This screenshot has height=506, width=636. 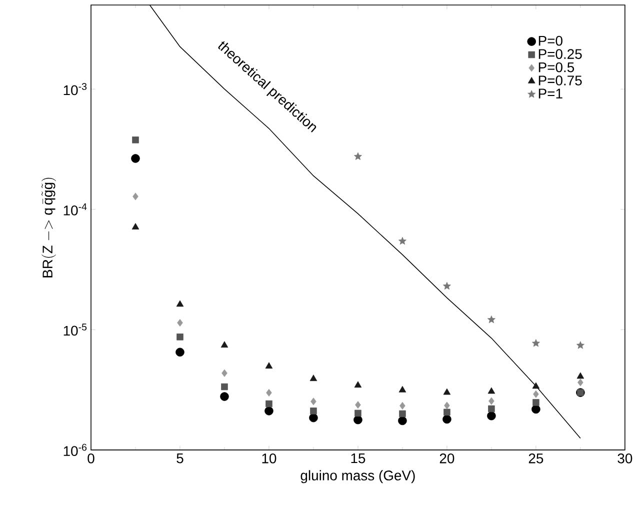 I want to click on x-axis-title: gluino mass (GeV), so click(x=357, y=477).